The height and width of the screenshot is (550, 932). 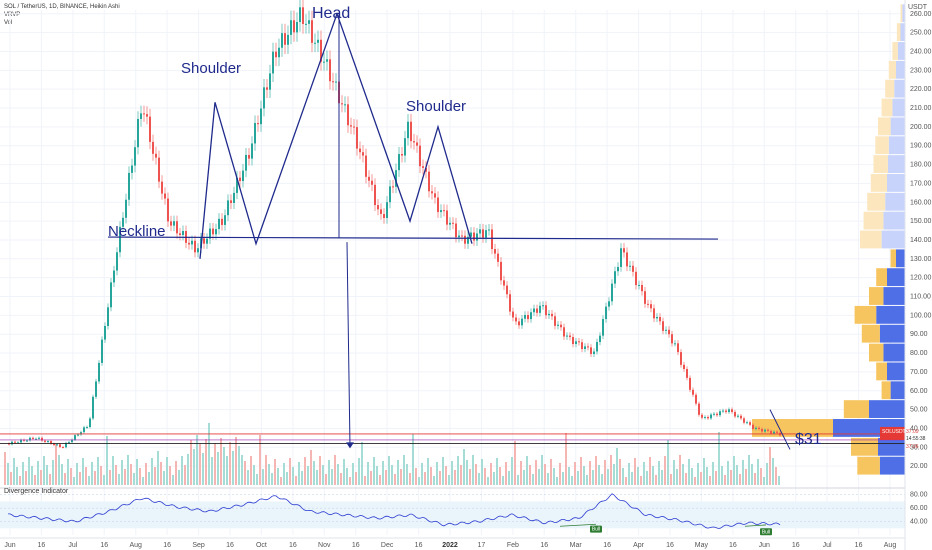 I want to click on vrvp-indicator-label: VRVP, so click(x=12, y=15).